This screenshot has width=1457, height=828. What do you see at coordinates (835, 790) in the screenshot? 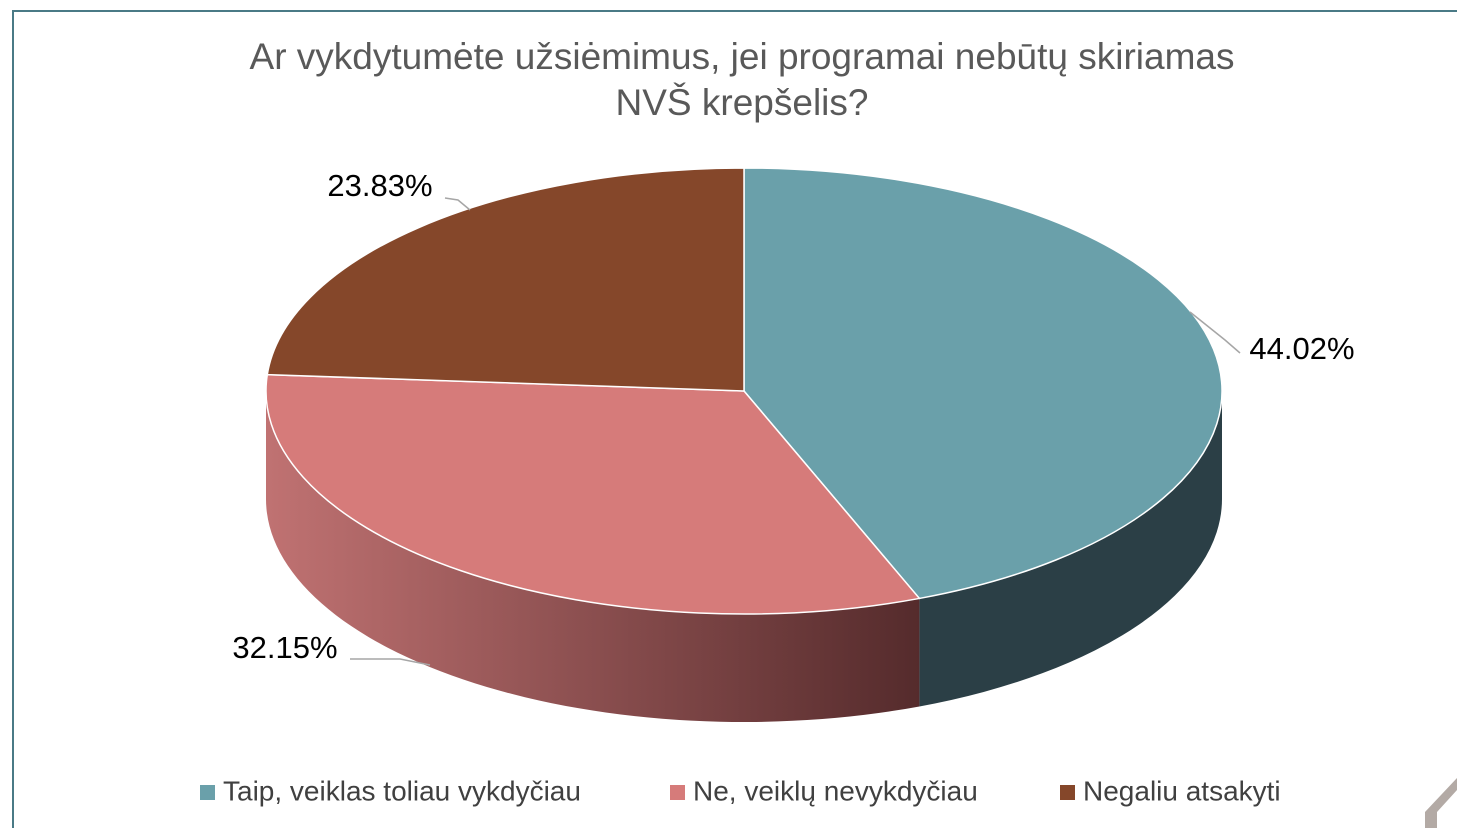
I see `legend-label: Ne, veiklų nevykdyčiau` at bounding box center [835, 790].